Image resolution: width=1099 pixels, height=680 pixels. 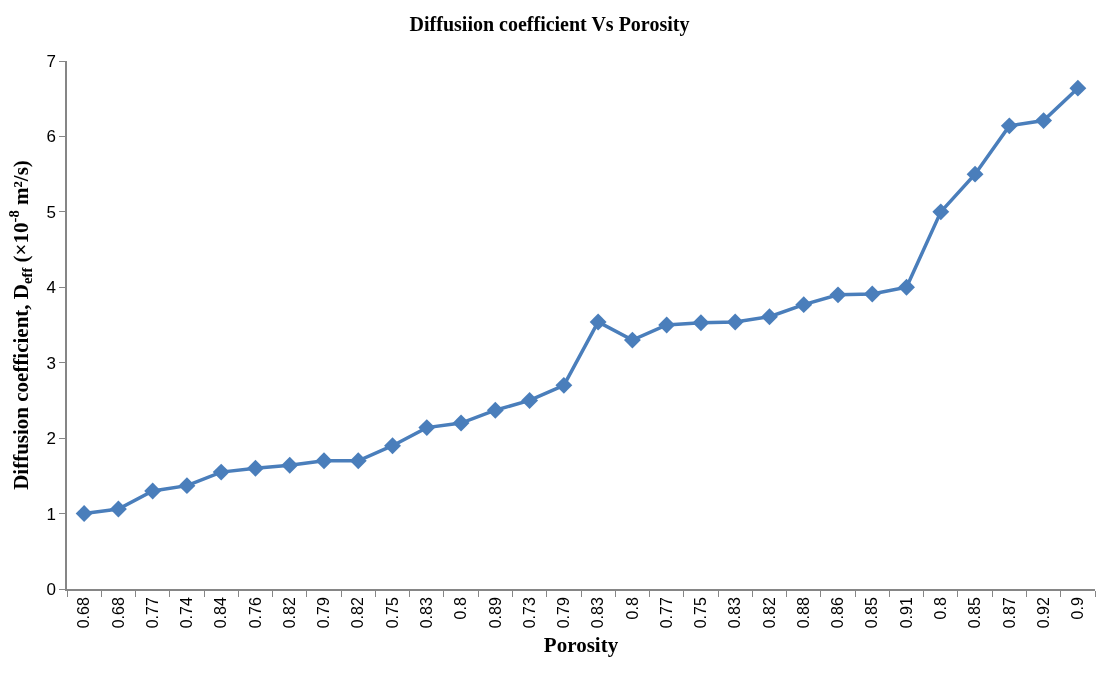 I want to click on chart-title: Diffusiion coefficient Vs Porosity, so click(x=549, y=24).